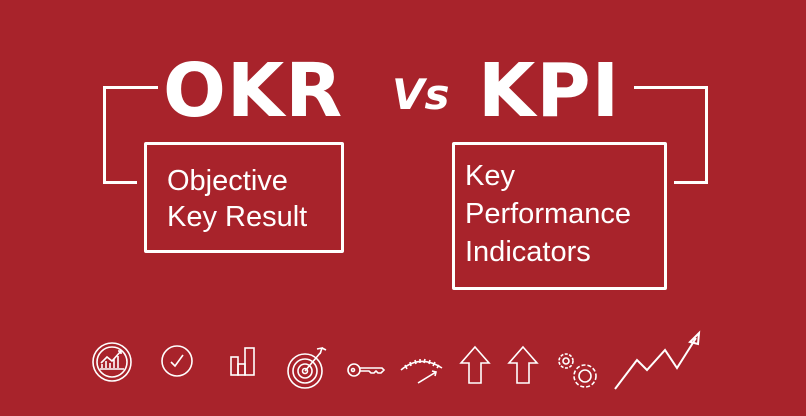 Image resolution: width=806 pixels, height=416 pixels. Describe the element at coordinates (120, 182) in the screenshot. I see `left-bracket-bottom` at that location.